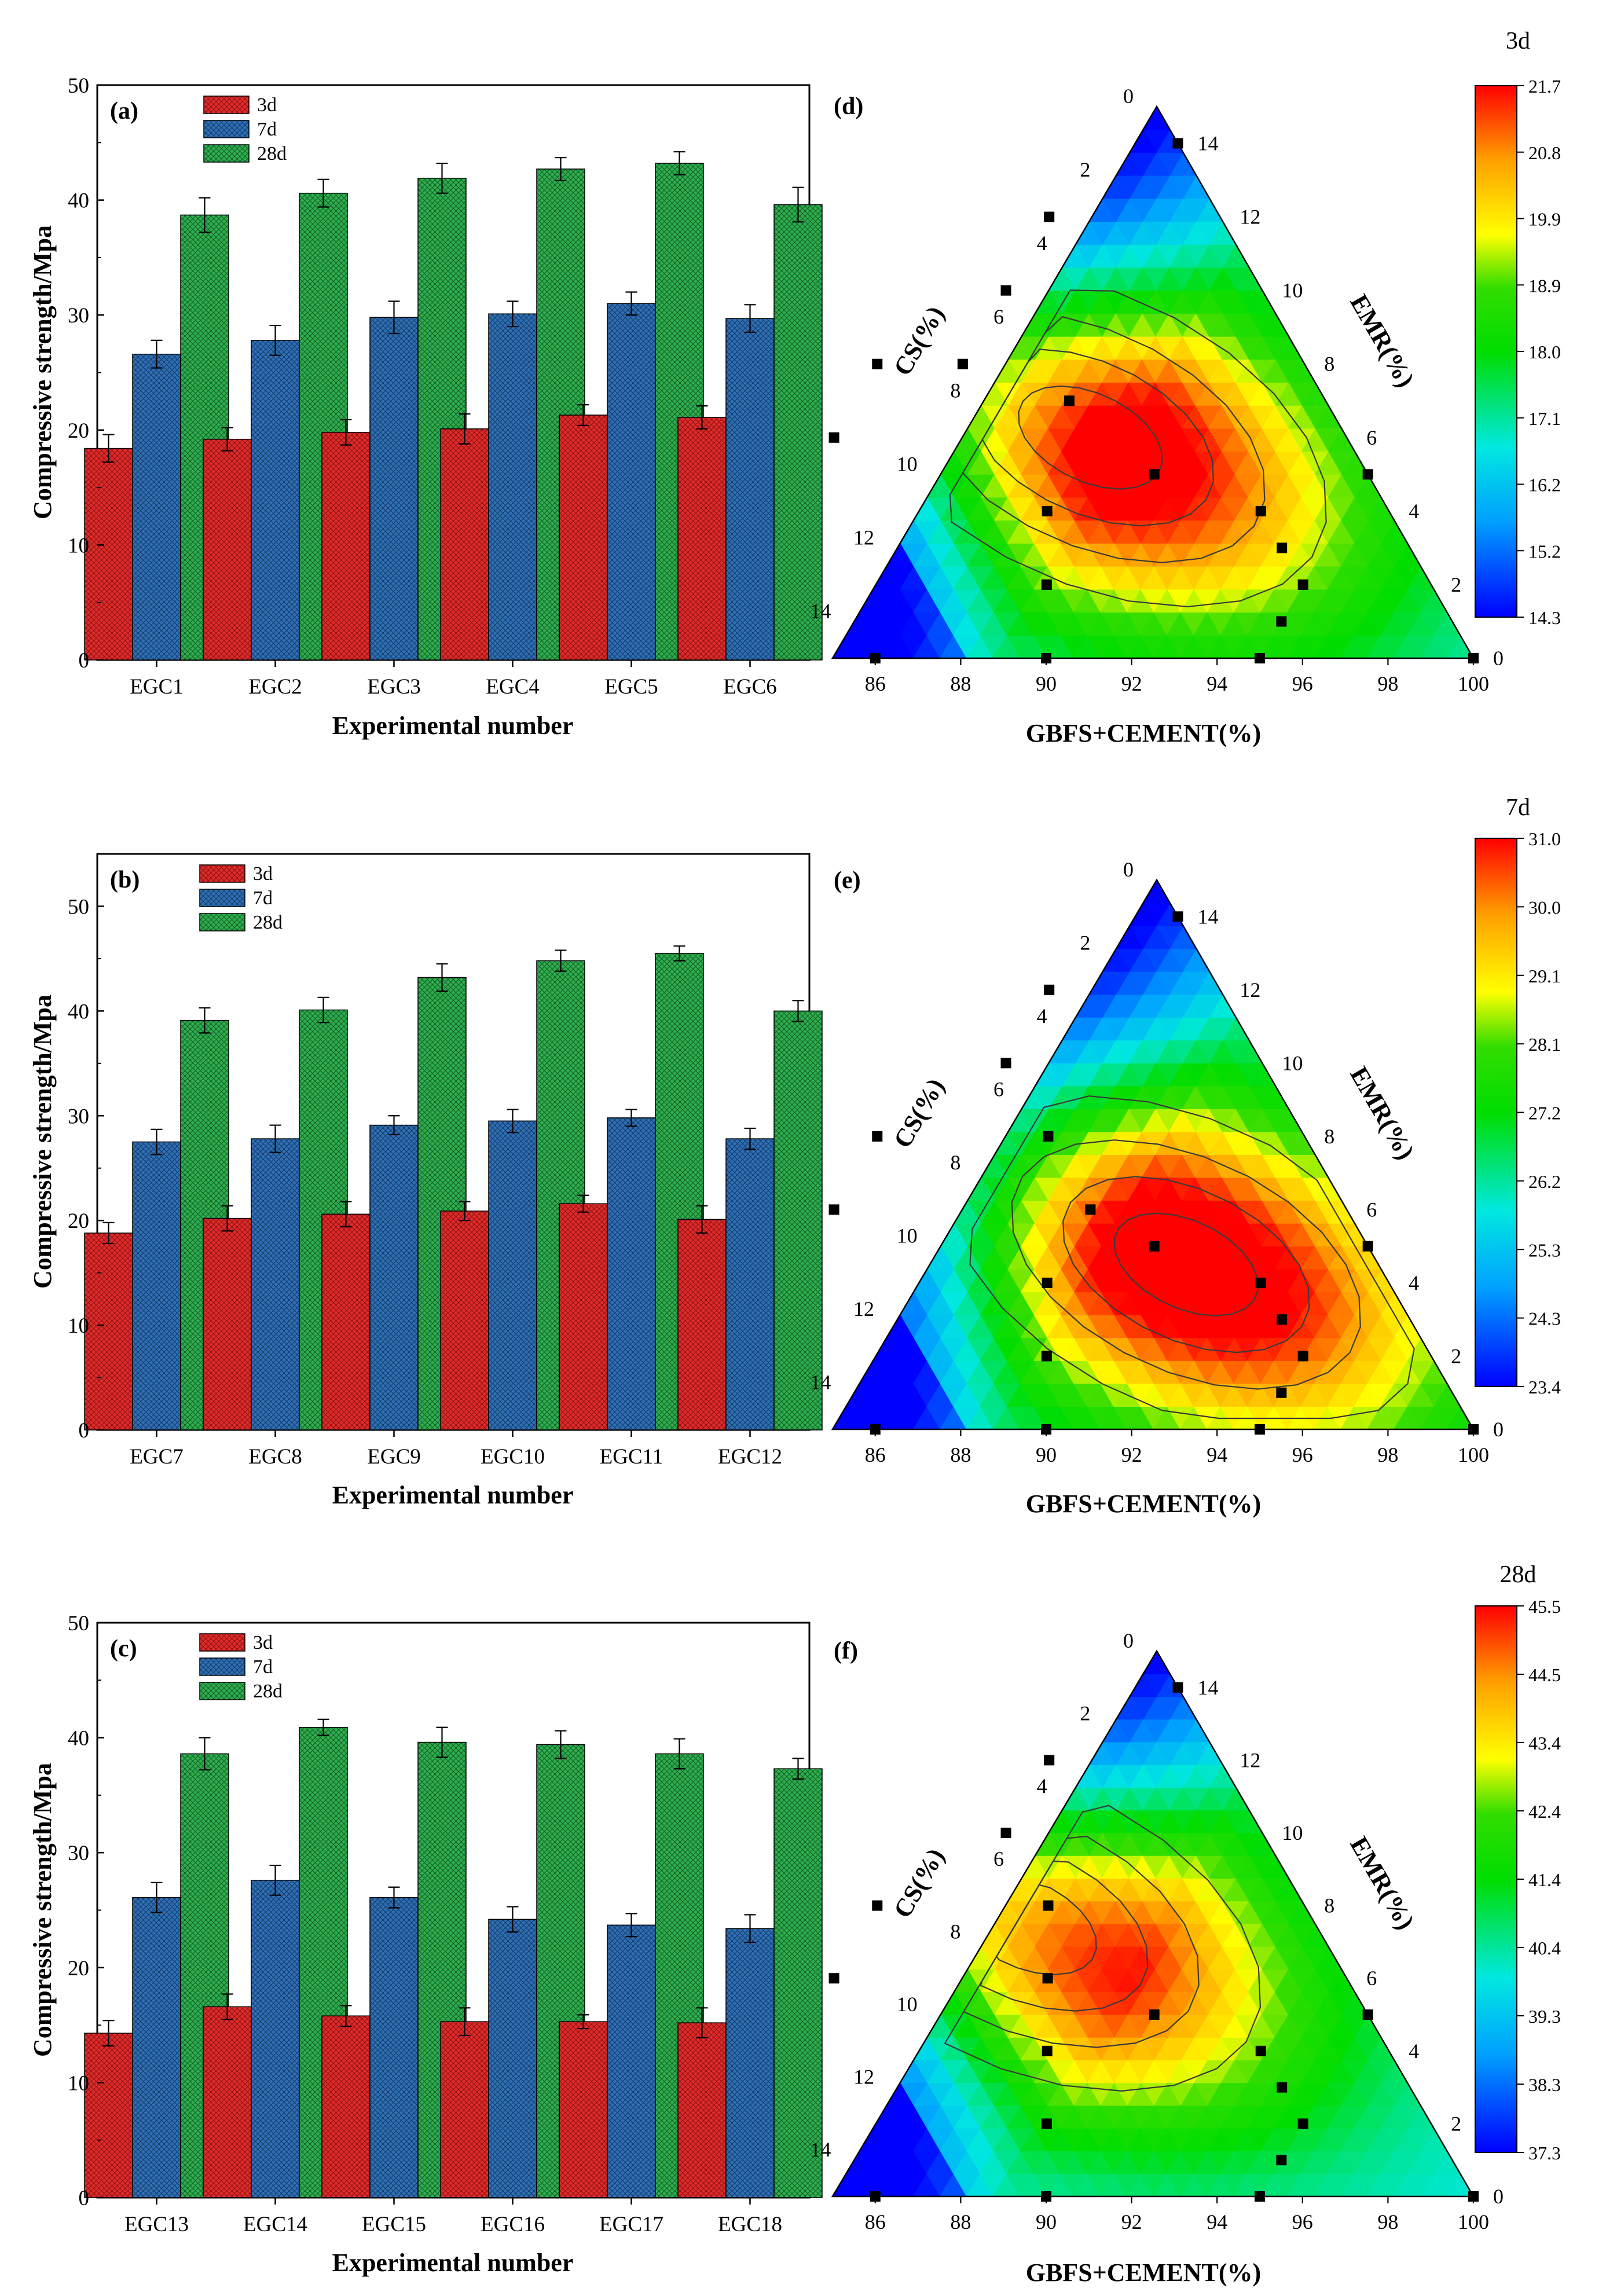 This screenshot has width=1617, height=2296. What do you see at coordinates (275, 1138) in the screenshot?
I see `error-bar-7d-EGC8` at bounding box center [275, 1138].